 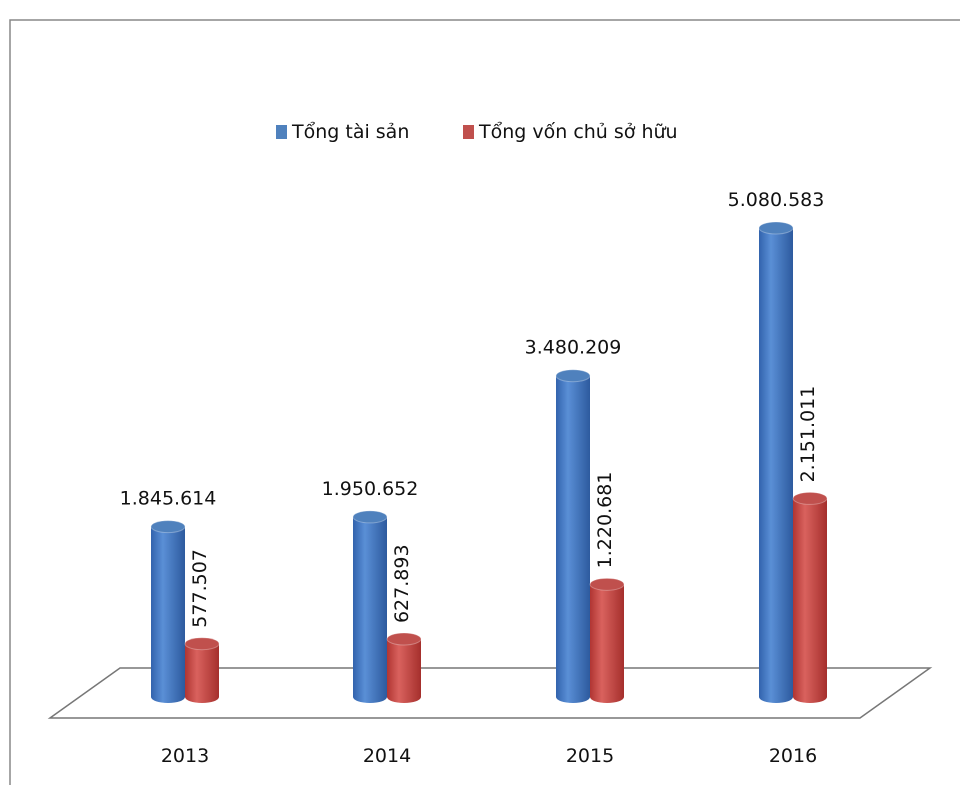 I want to click on data-label: 5.080.583, so click(x=776, y=200).